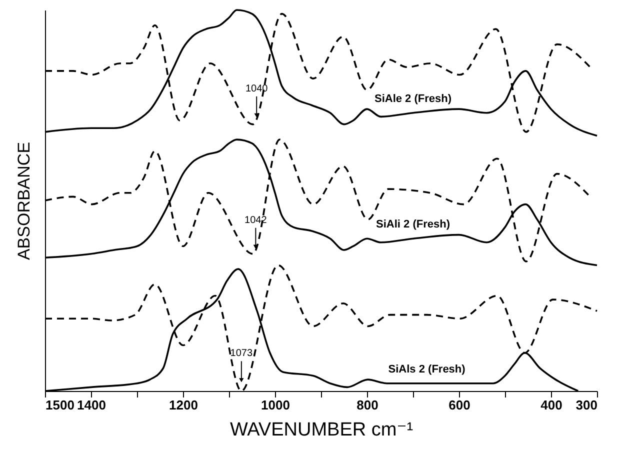 This screenshot has width=618, height=449. What do you see at coordinates (24, 201) in the screenshot?
I see `y-axis-title: ABSORBANCE` at bounding box center [24, 201].